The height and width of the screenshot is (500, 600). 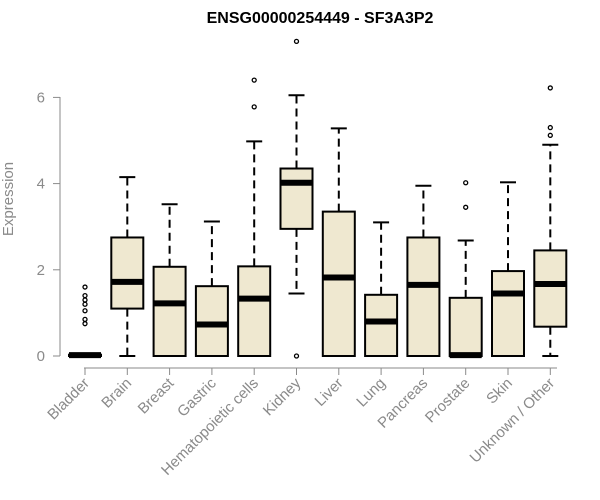 What do you see at coordinates (156, 395) in the screenshot?
I see `x-tick-label: Breast` at bounding box center [156, 395].